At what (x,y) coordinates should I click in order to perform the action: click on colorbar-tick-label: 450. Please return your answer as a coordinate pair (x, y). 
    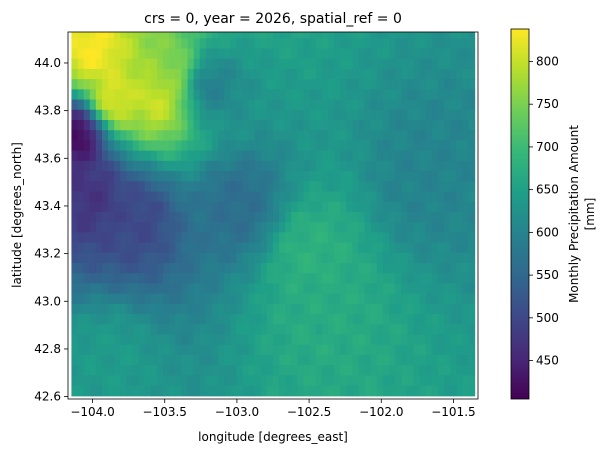
    Looking at the image, I should click on (547, 361).